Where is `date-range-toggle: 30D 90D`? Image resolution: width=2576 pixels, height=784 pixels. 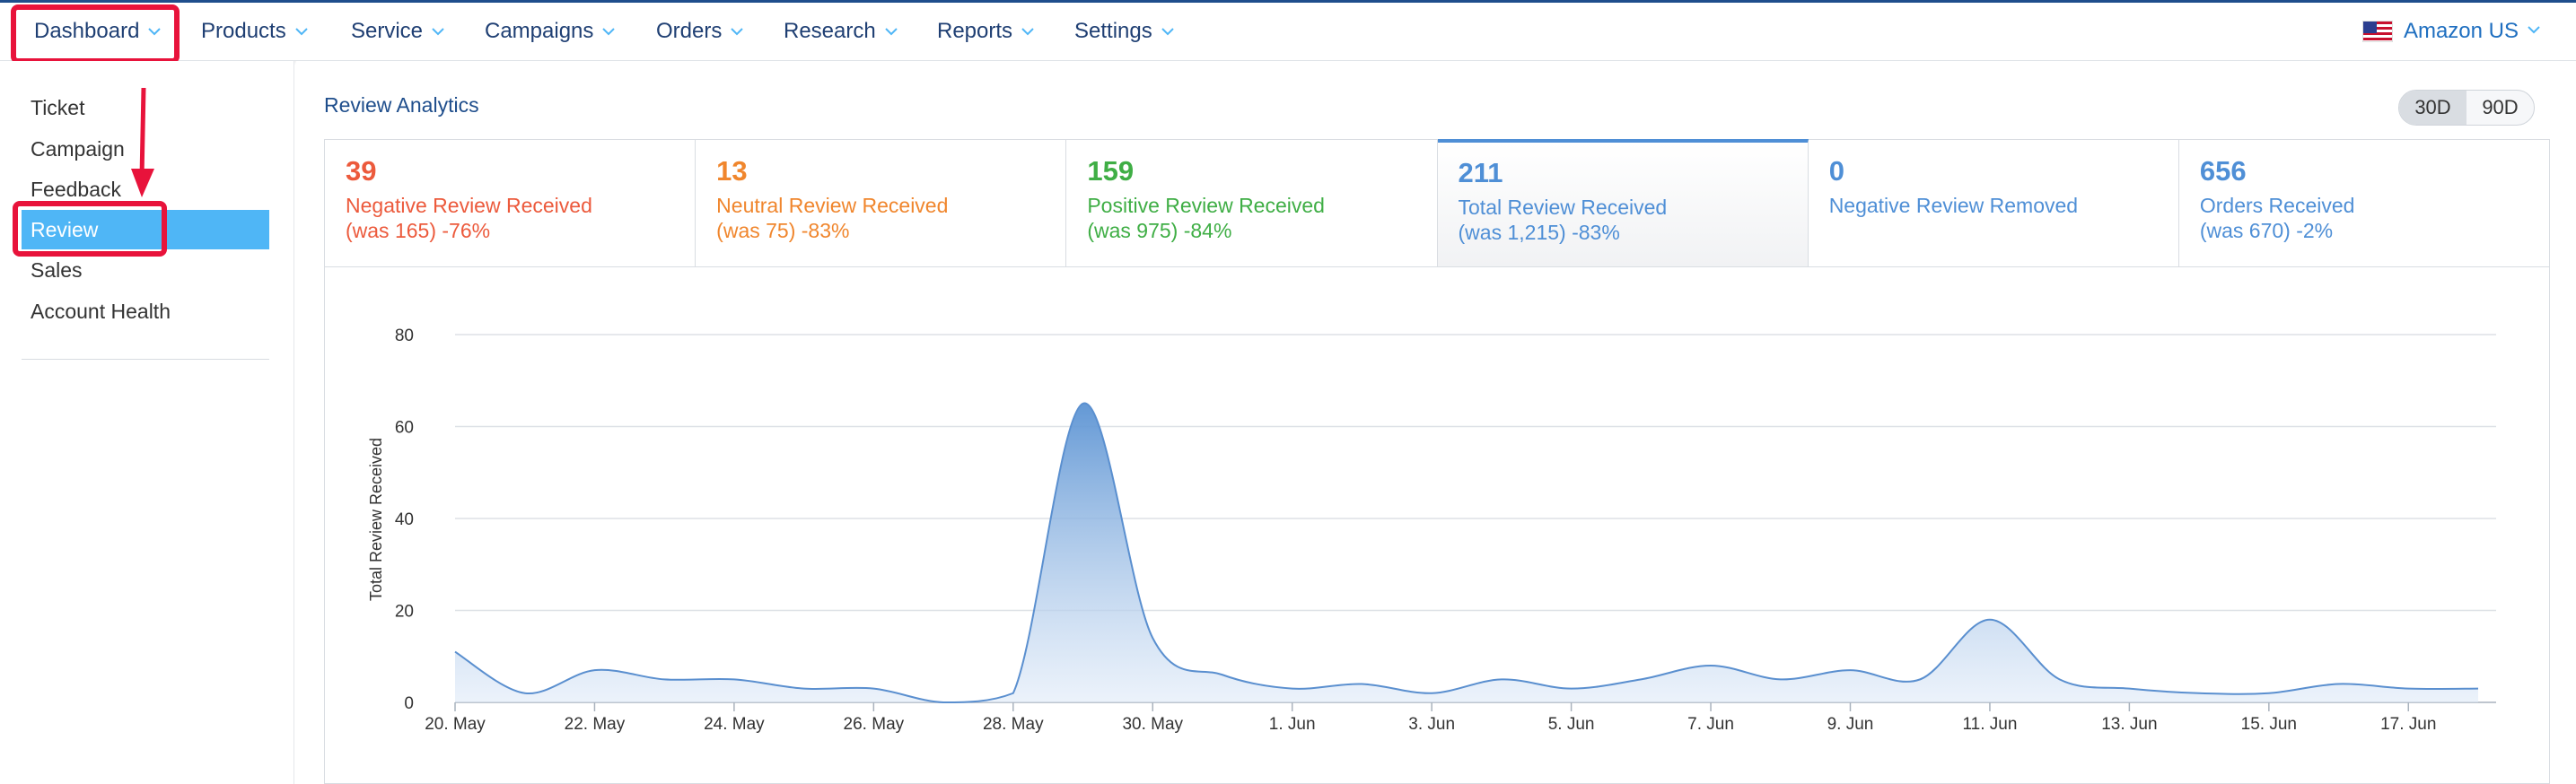 date-range-toggle: 30D 90D is located at coordinates (2466, 108).